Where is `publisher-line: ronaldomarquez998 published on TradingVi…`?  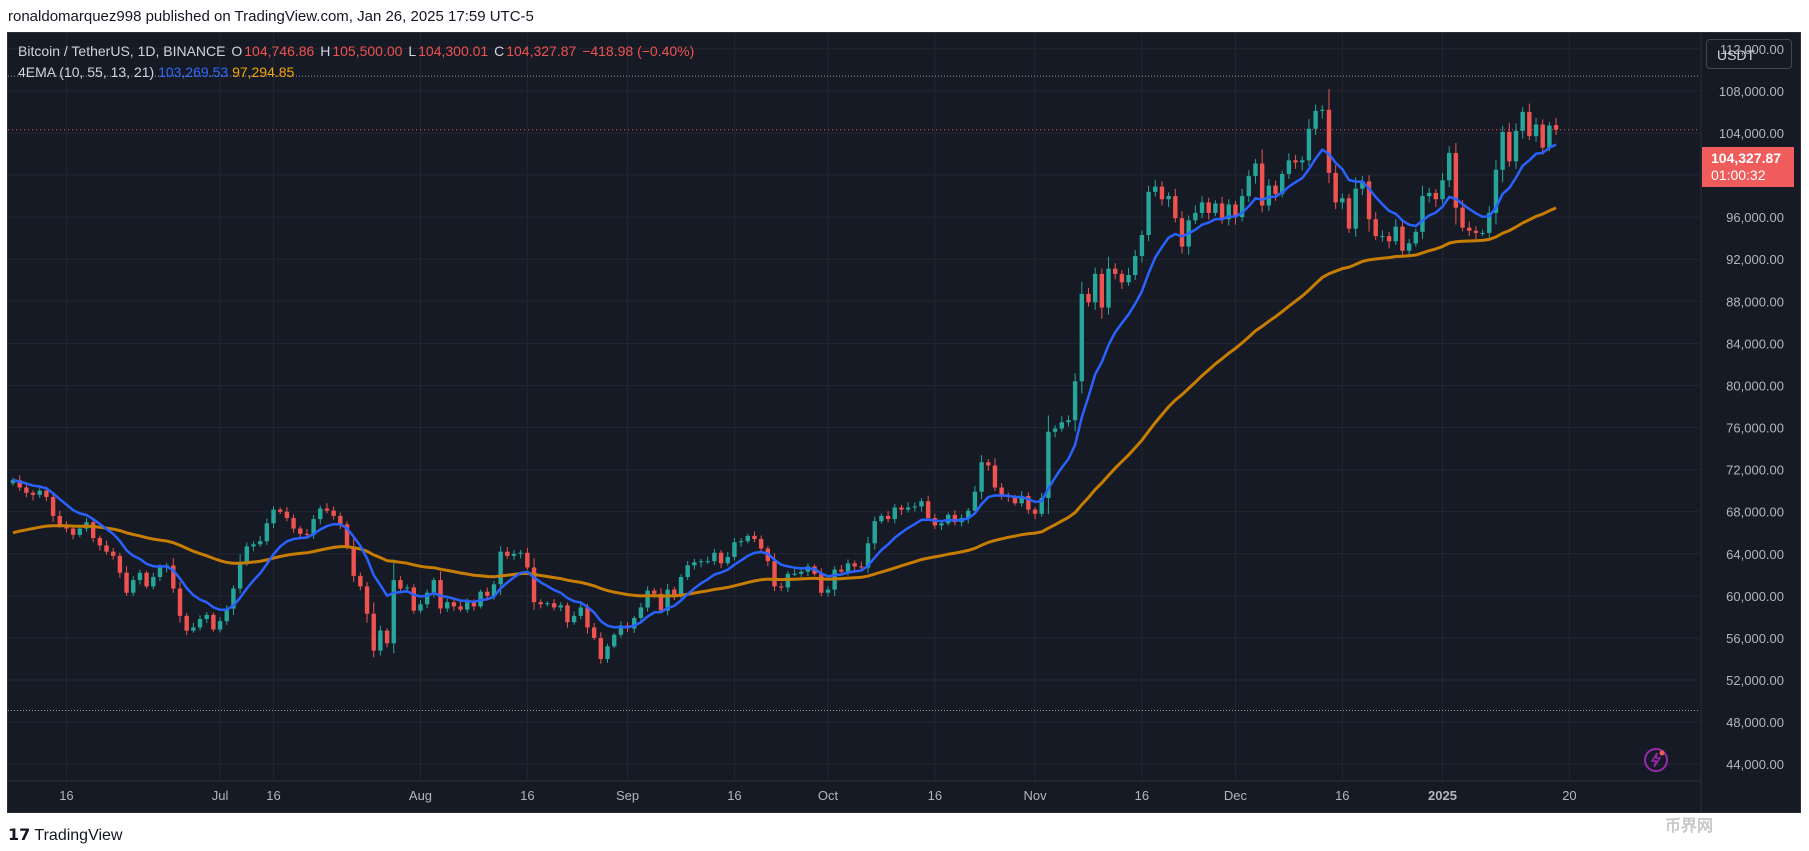 publisher-line: ronaldomarquez998 published on TradingVi… is located at coordinates (271, 16).